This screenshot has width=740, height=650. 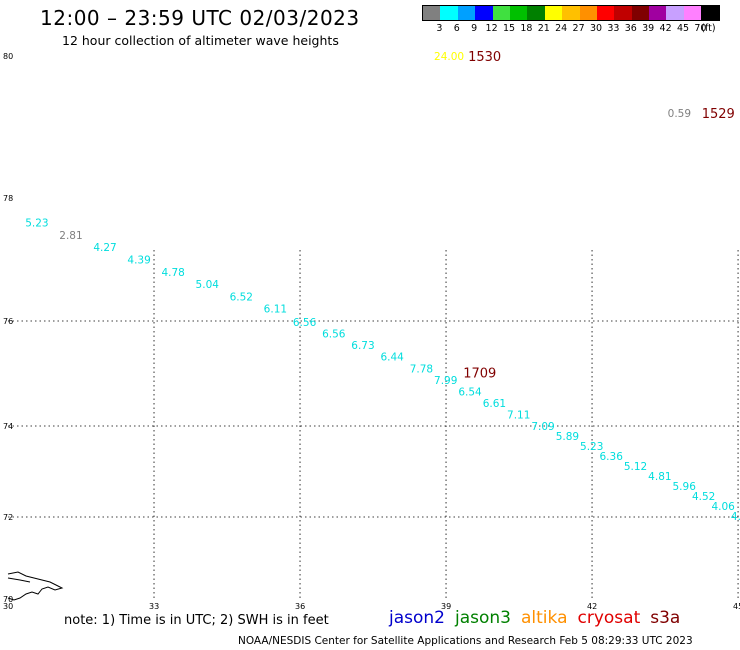 What do you see at coordinates (567, 437) in the screenshot?
I see `wave-height-label: 5.89` at bounding box center [567, 437].